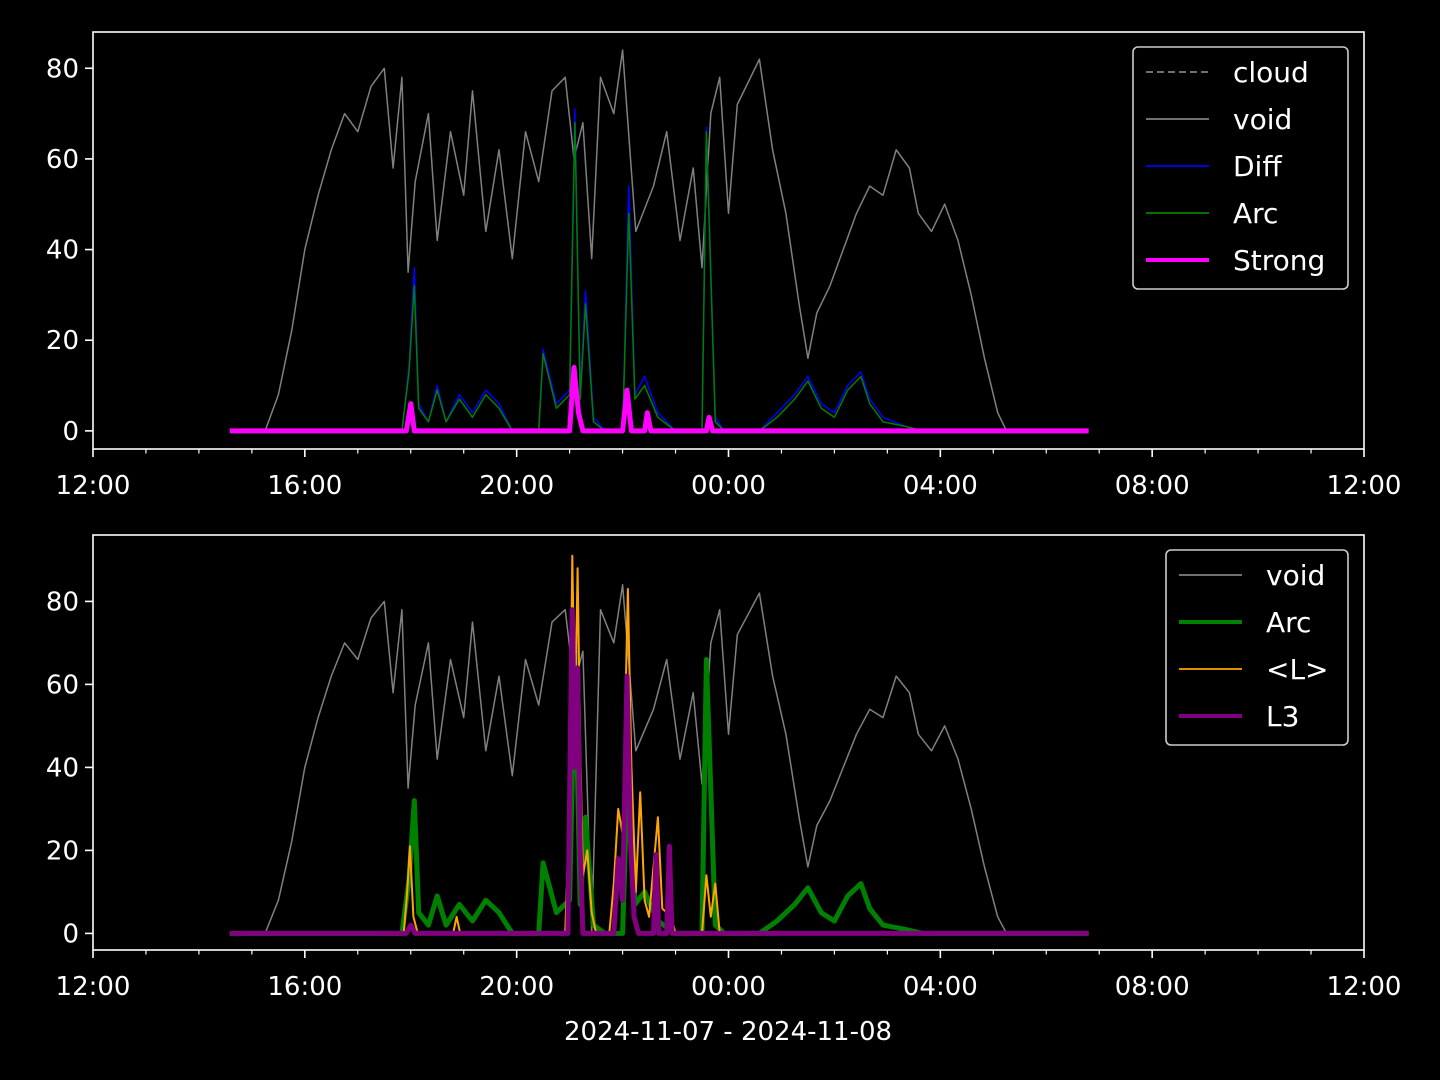 This screenshot has width=1440, height=1080. I want to click on top-series-strong-line, so click(659, 399).